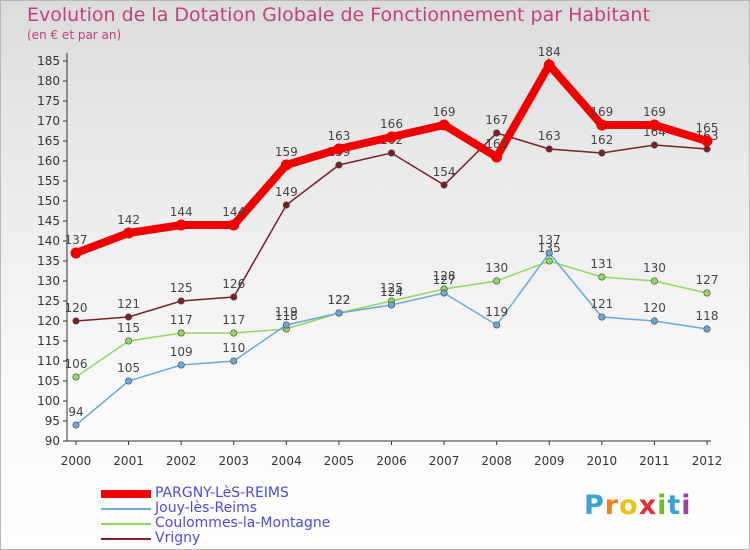 Image resolution: width=750 pixels, height=550 pixels. What do you see at coordinates (52, 441) in the screenshot?
I see `y-tick-label: 90` at bounding box center [52, 441].